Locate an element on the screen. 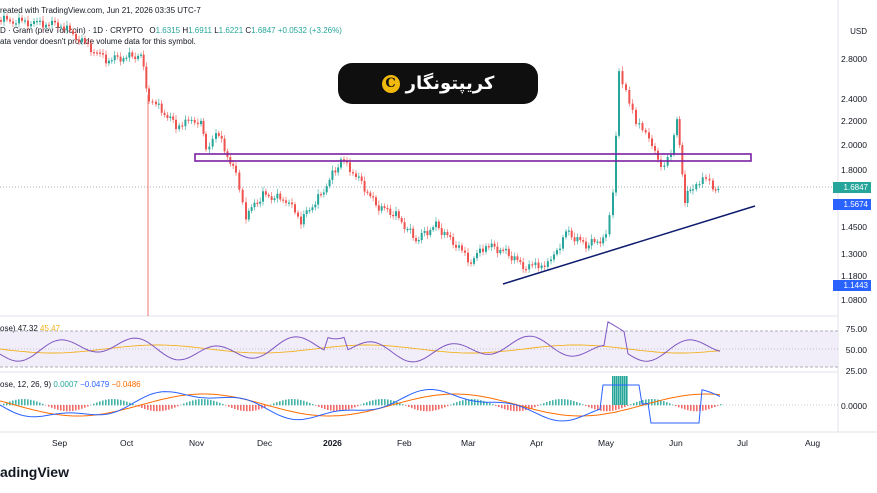 This screenshot has height=493, width=877. watermark-badge: C کریپتونگار is located at coordinates (438, 83).